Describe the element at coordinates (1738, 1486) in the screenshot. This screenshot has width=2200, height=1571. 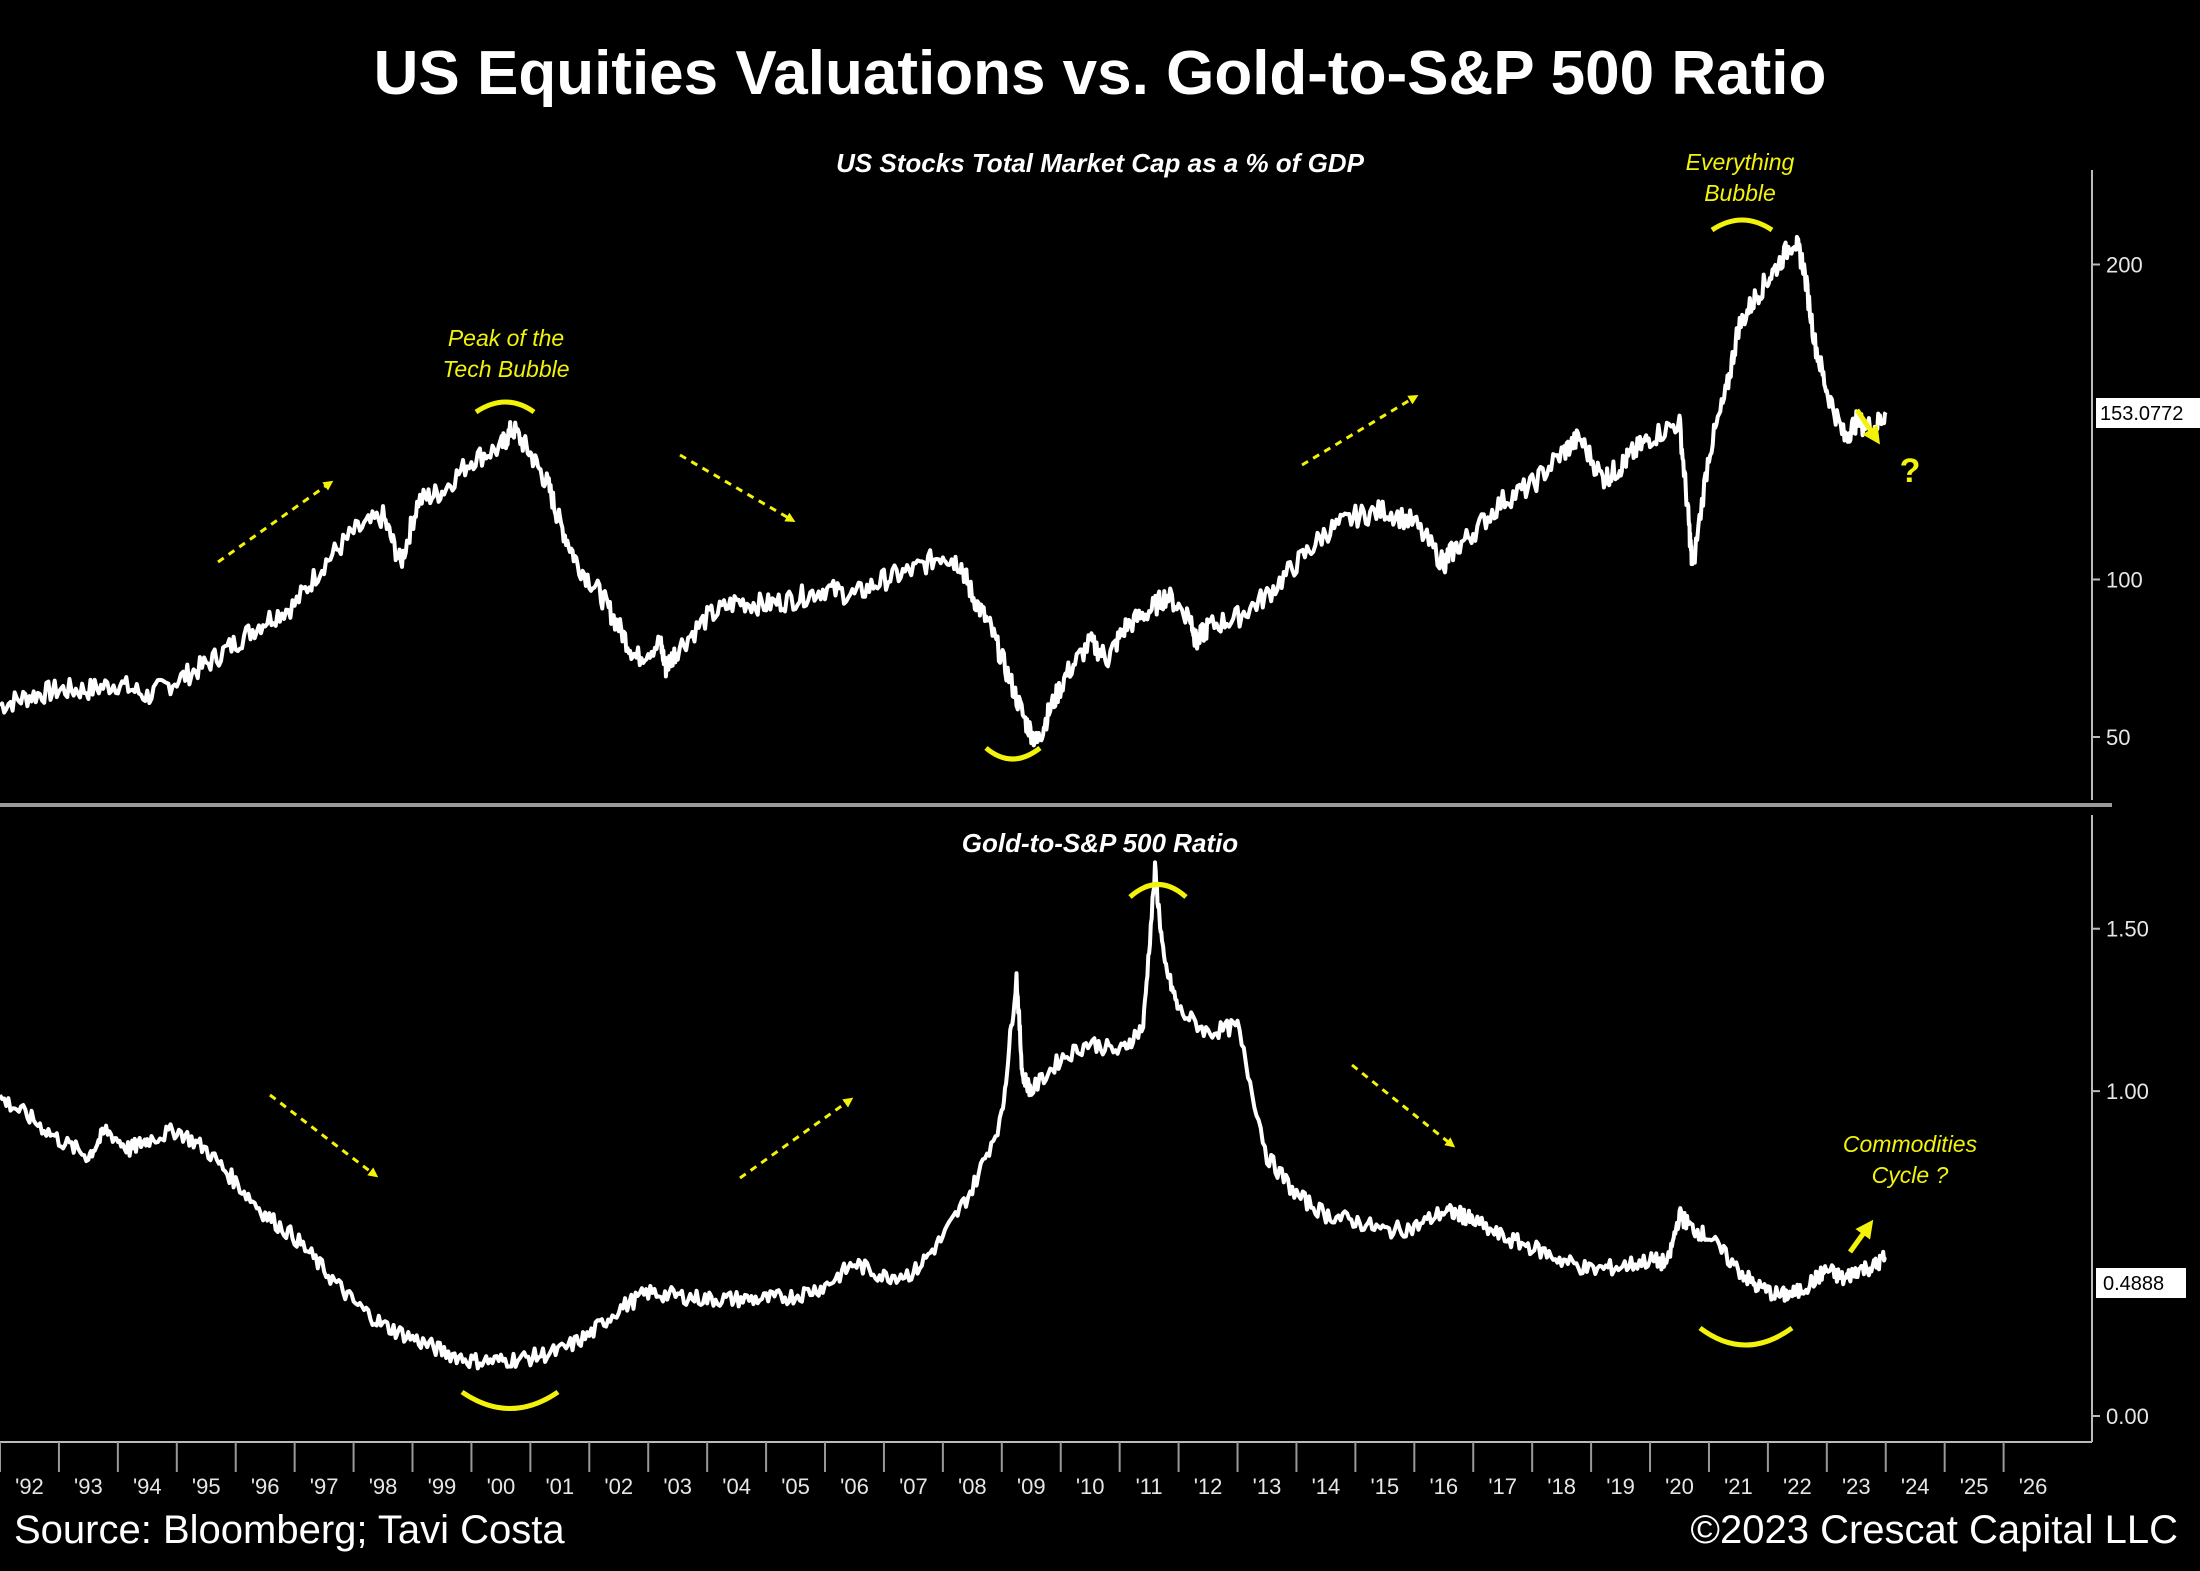
I see `xtick-label: '21` at that location.